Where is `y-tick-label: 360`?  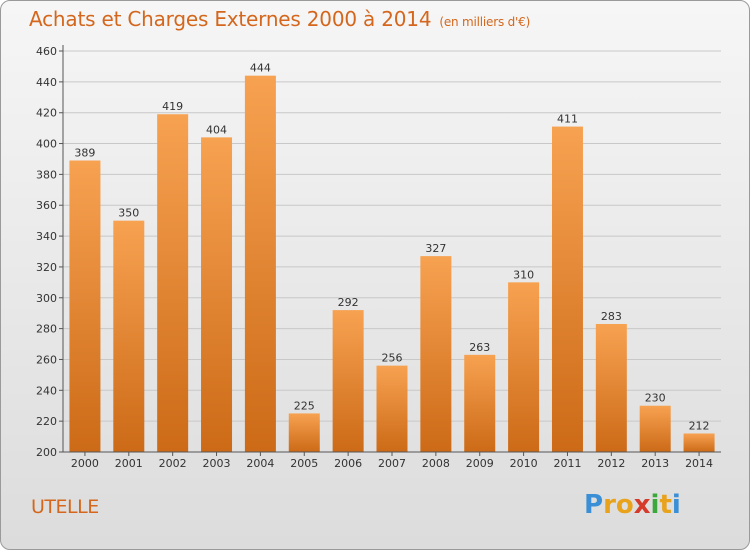 y-tick-label: 360 is located at coordinates (46, 205).